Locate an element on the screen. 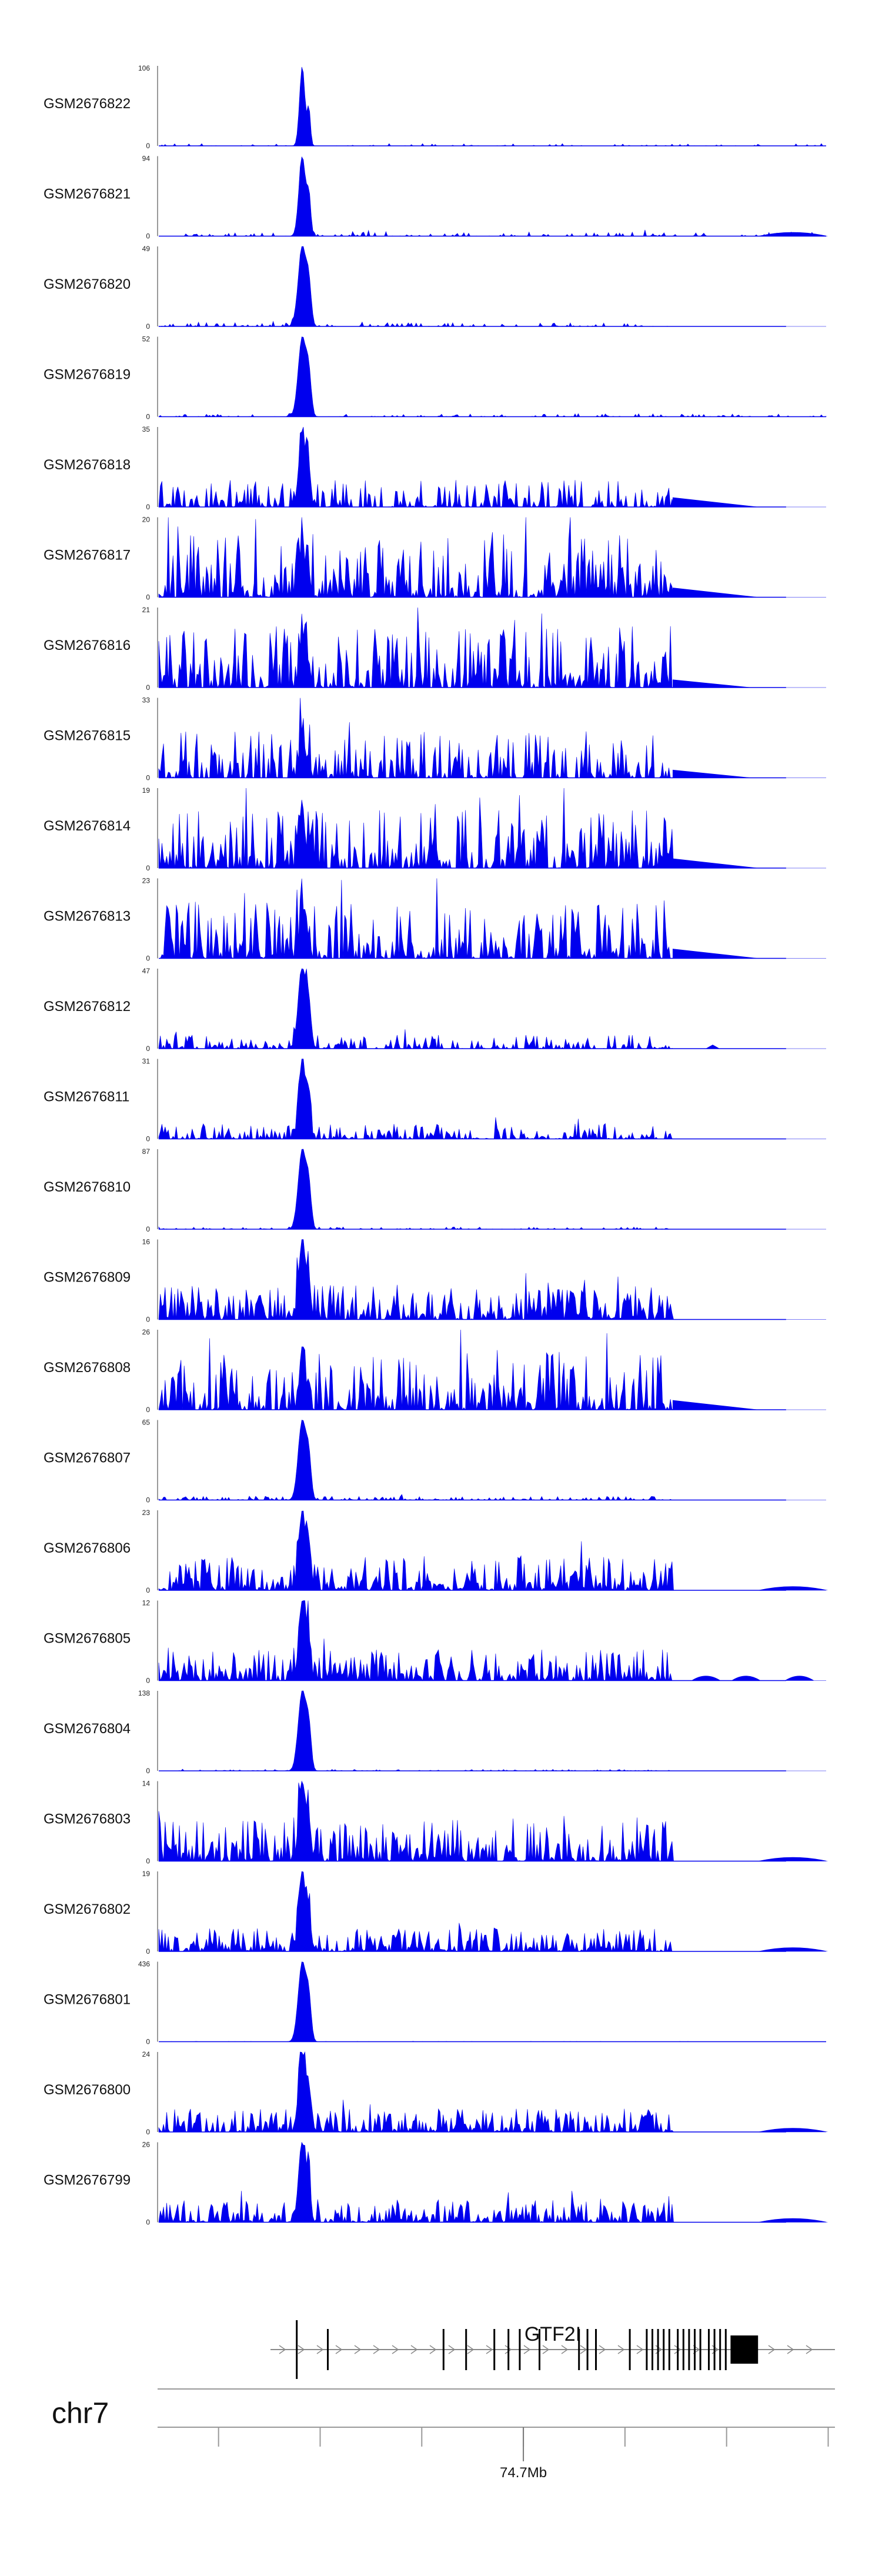 The height and width of the screenshot is (2576, 882). sample-label: GSM2676817 is located at coordinates (87, 555).